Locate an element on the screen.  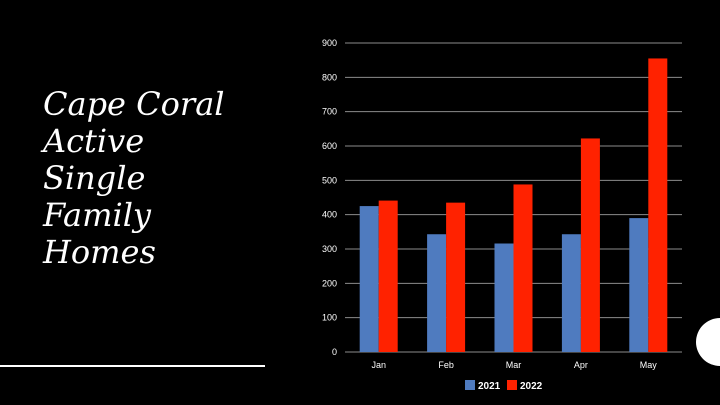
bar-2022-jan is located at coordinates (388, 276).